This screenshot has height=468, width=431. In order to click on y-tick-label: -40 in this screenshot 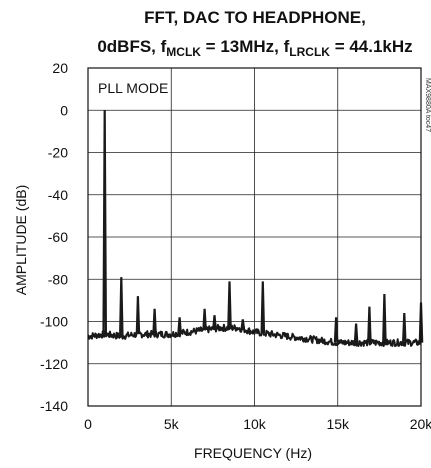, I will do `click(58, 195)`.